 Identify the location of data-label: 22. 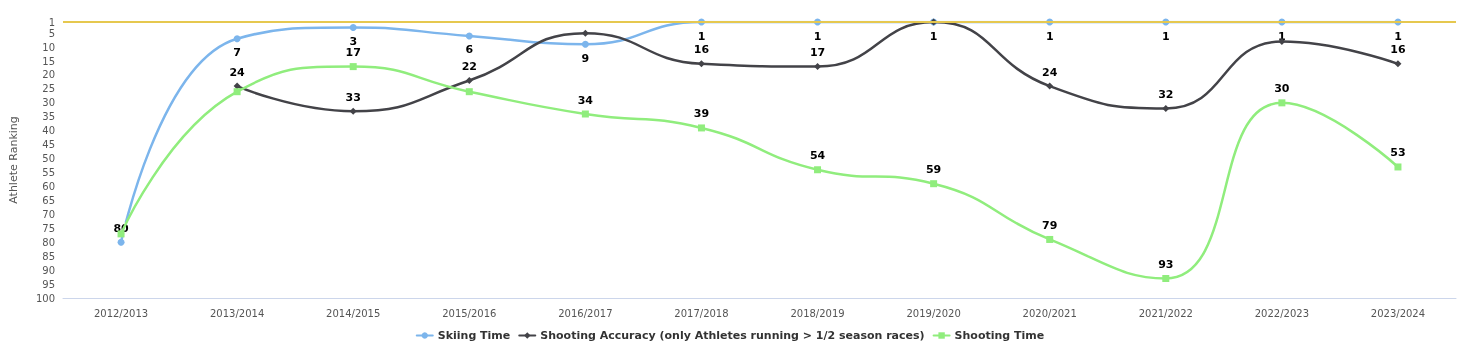
(469, 67).